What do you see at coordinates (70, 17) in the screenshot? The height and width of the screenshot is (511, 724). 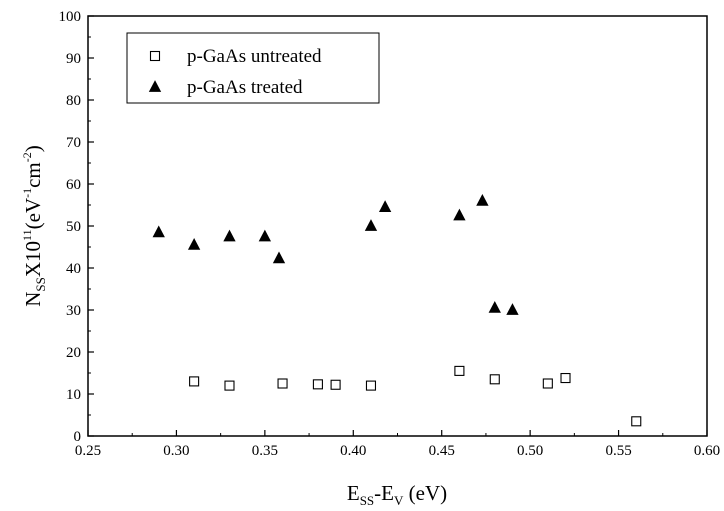 I see `y-tick-label: 100` at bounding box center [70, 17].